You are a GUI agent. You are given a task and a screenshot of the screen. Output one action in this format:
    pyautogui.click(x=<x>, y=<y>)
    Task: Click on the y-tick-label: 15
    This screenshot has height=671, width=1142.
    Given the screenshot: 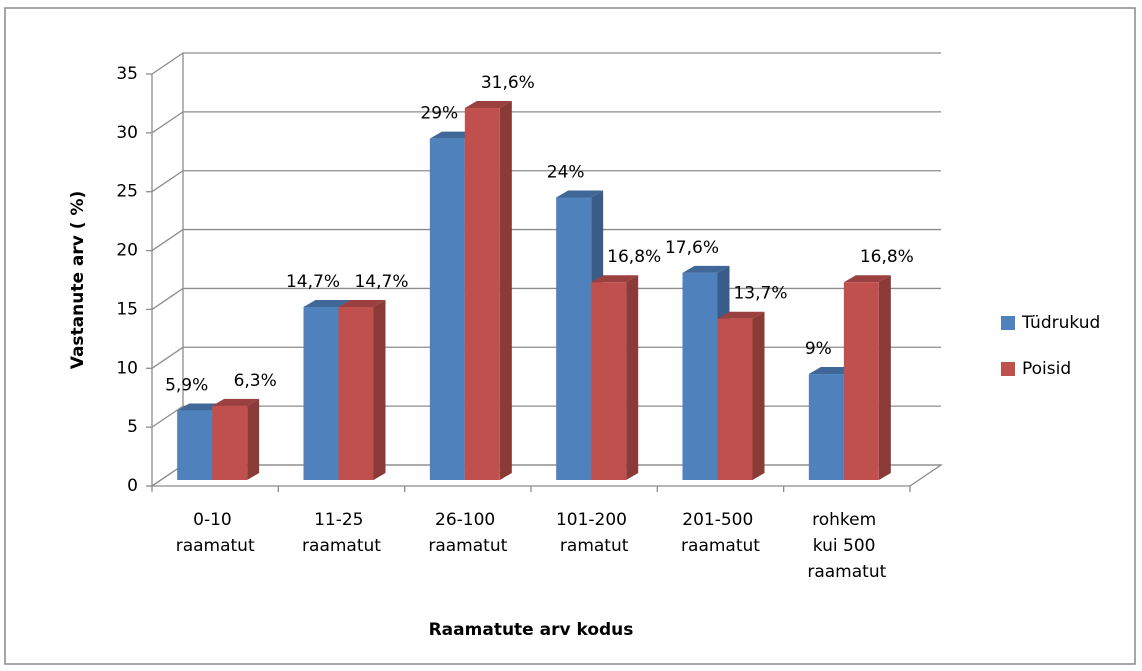 What is the action you would take?
    pyautogui.click(x=127, y=309)
    